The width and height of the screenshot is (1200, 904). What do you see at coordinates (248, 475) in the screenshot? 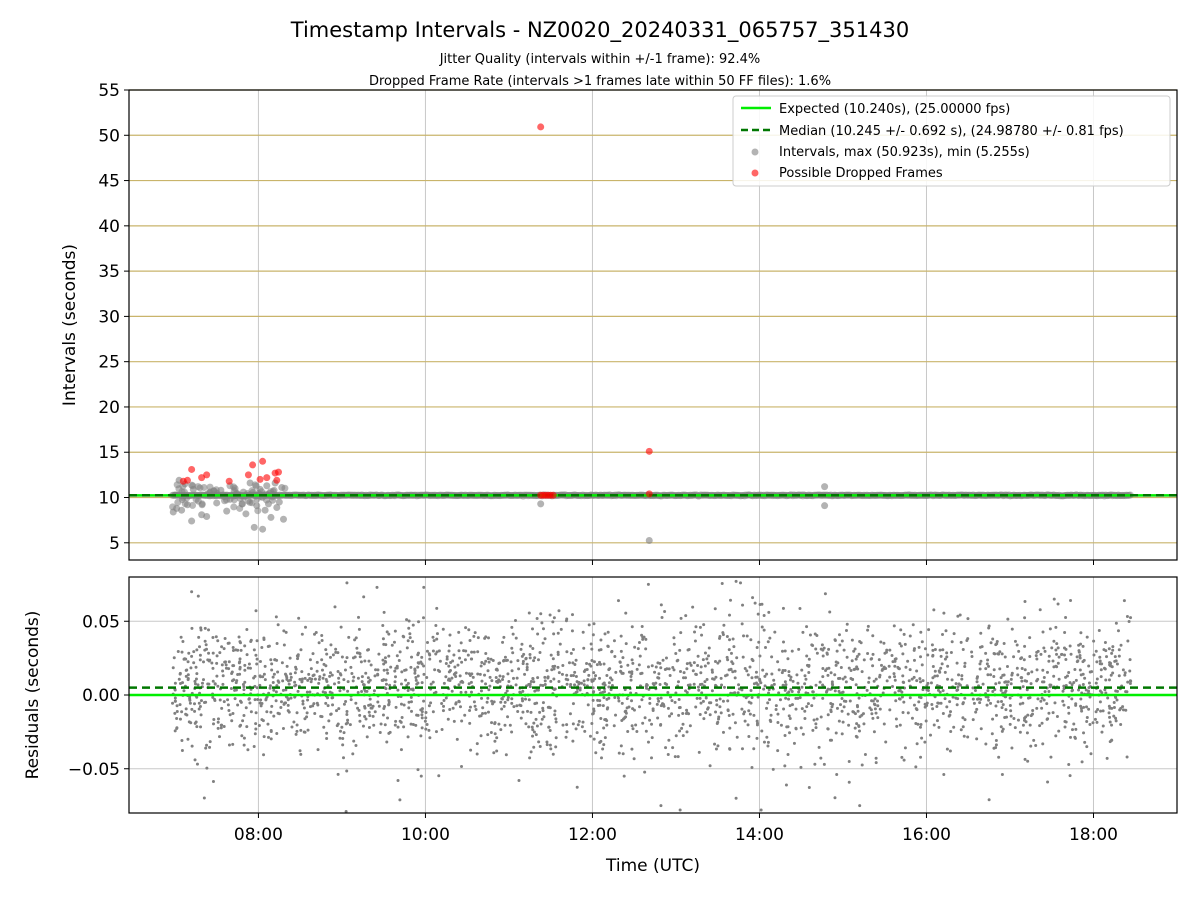
I see `dropped-frame-point` at bounding box center [248, 475].